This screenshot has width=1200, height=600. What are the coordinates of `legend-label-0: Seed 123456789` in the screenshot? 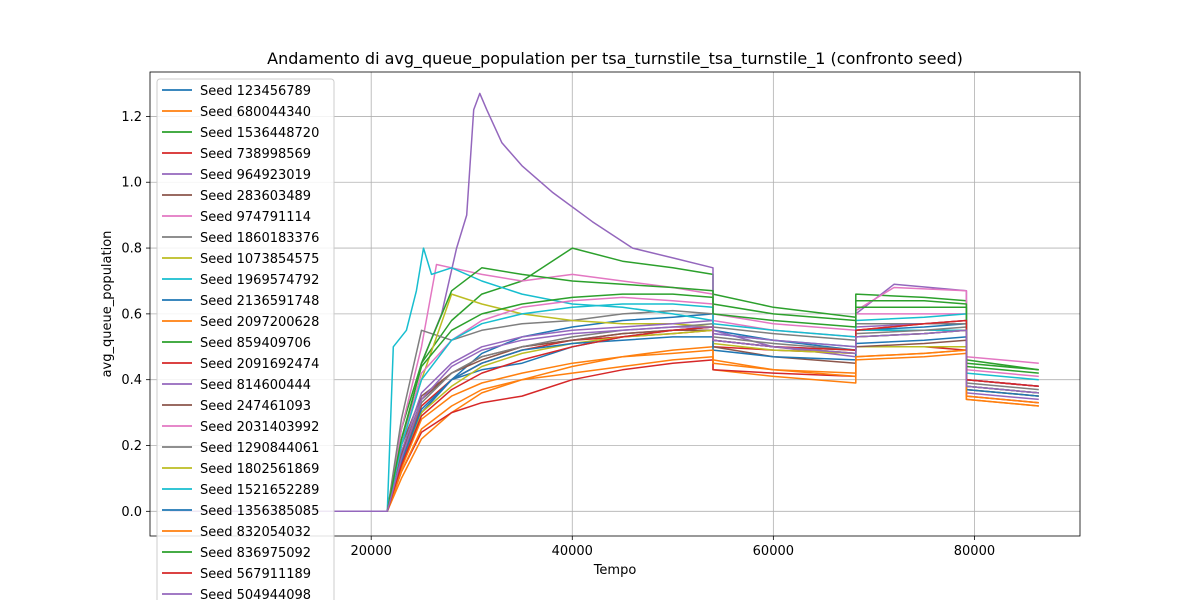 It's located at (255, 91).